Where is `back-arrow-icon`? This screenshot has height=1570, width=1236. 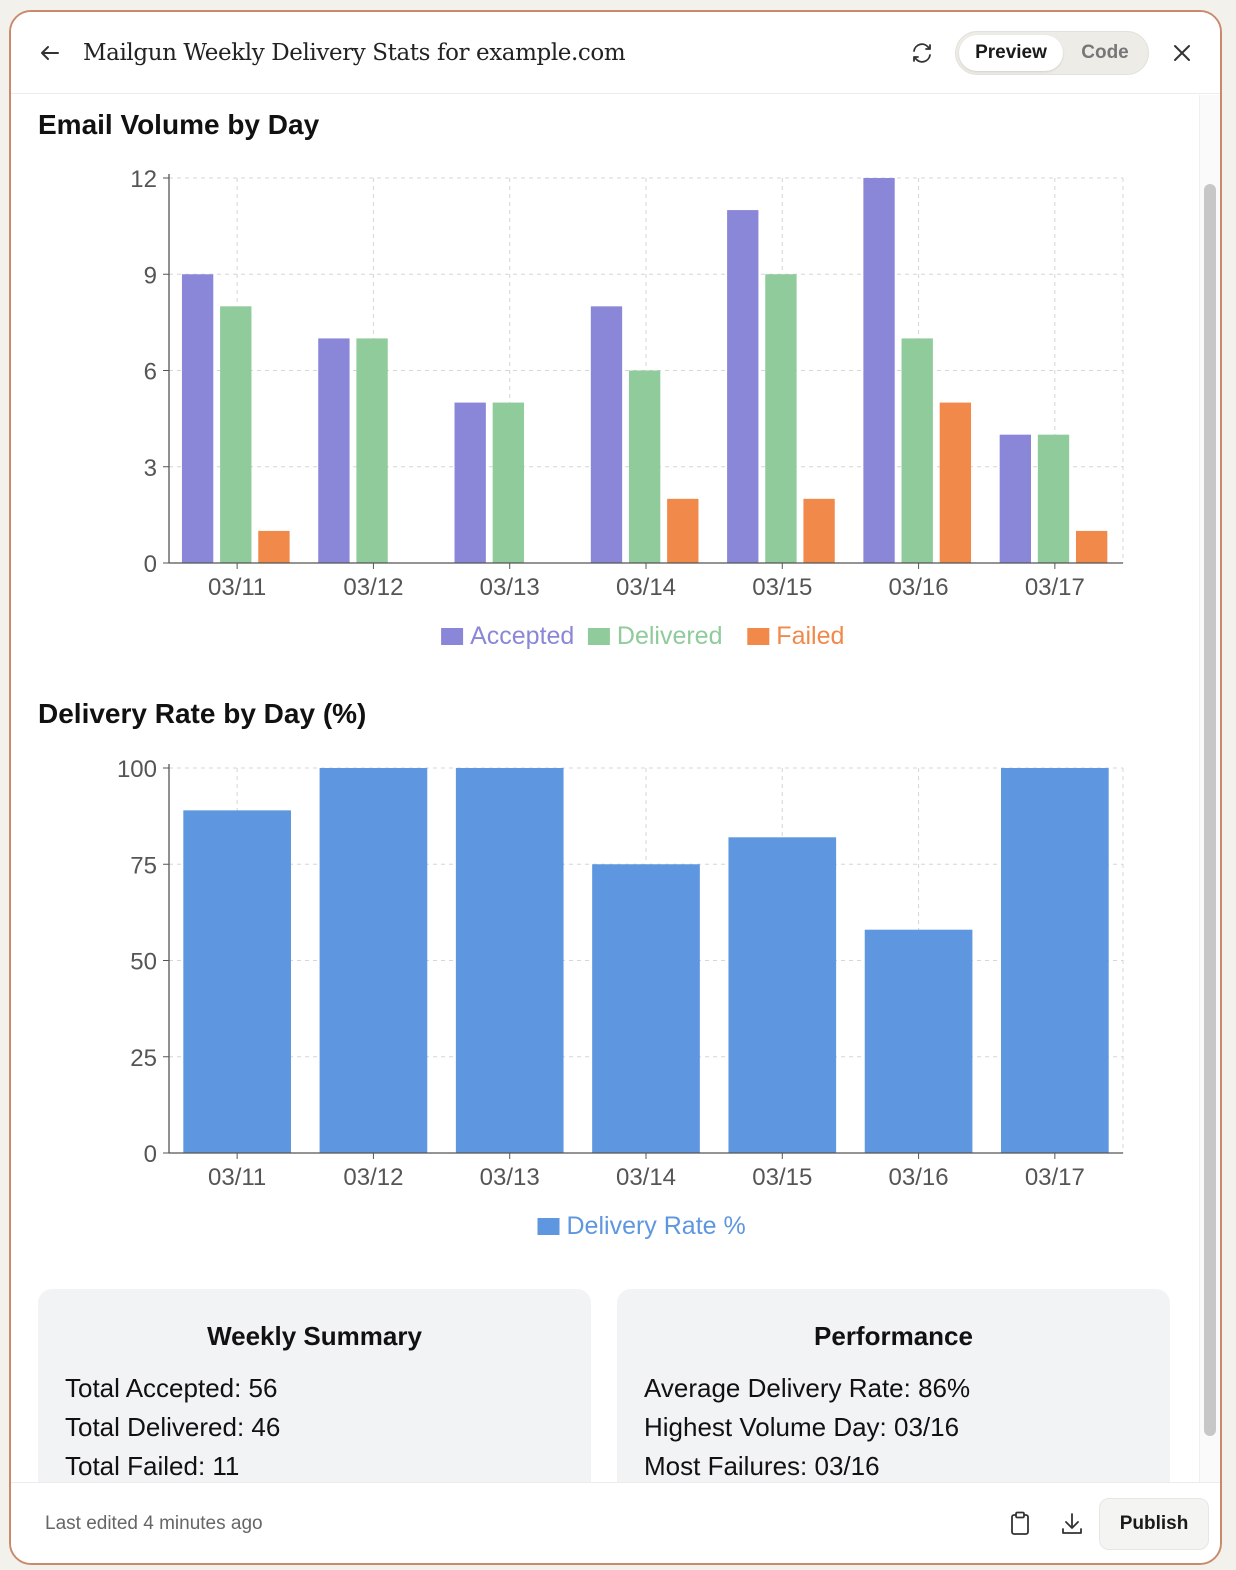
back-arrow-icon is located at coordinates (50, 53).